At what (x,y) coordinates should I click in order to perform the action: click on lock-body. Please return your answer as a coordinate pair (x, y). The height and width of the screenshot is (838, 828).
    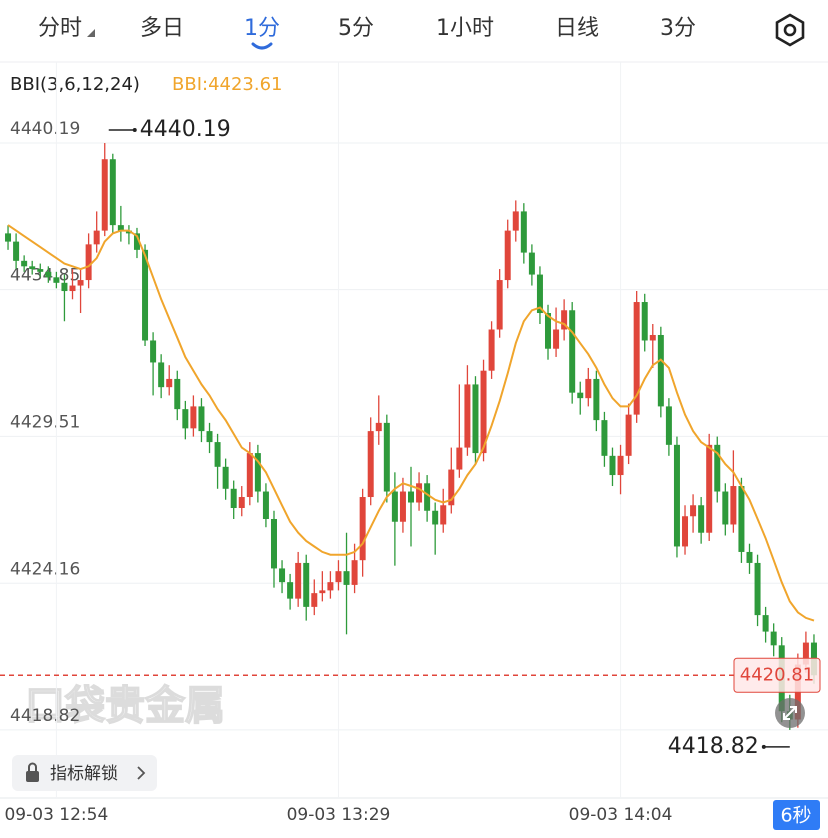
    Looking at the image, I should click on (32, 776).